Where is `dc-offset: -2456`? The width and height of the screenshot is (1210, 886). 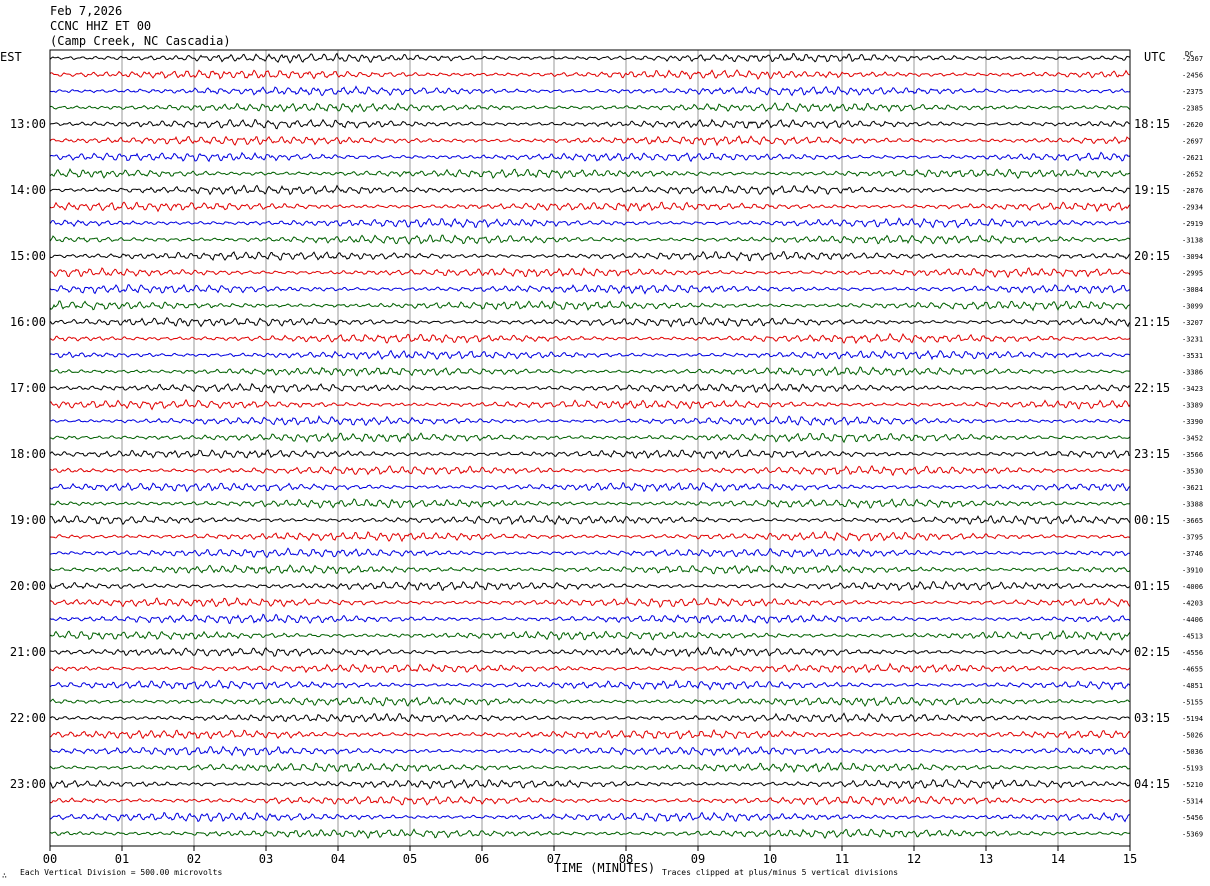 dc-offset: -2456 is located at coordinates (1192, 76).